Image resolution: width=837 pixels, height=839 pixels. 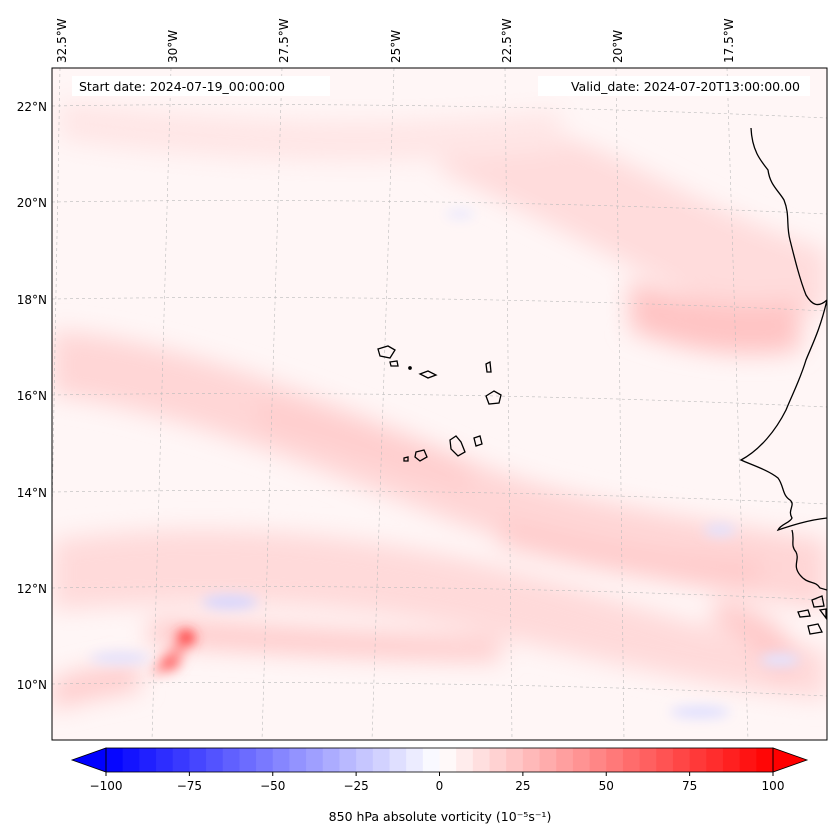 I want to click on lat-label-10n: 10°N, so click(x=32, y=685).